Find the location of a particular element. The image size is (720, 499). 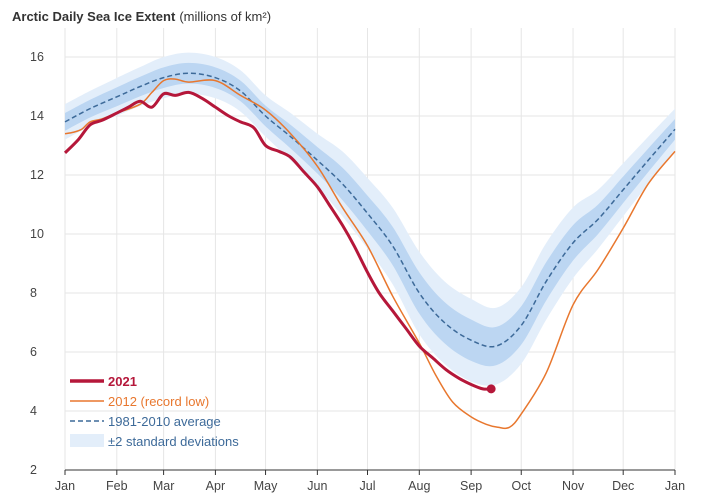

point-2021-latest is located at coordinates (491, 389).